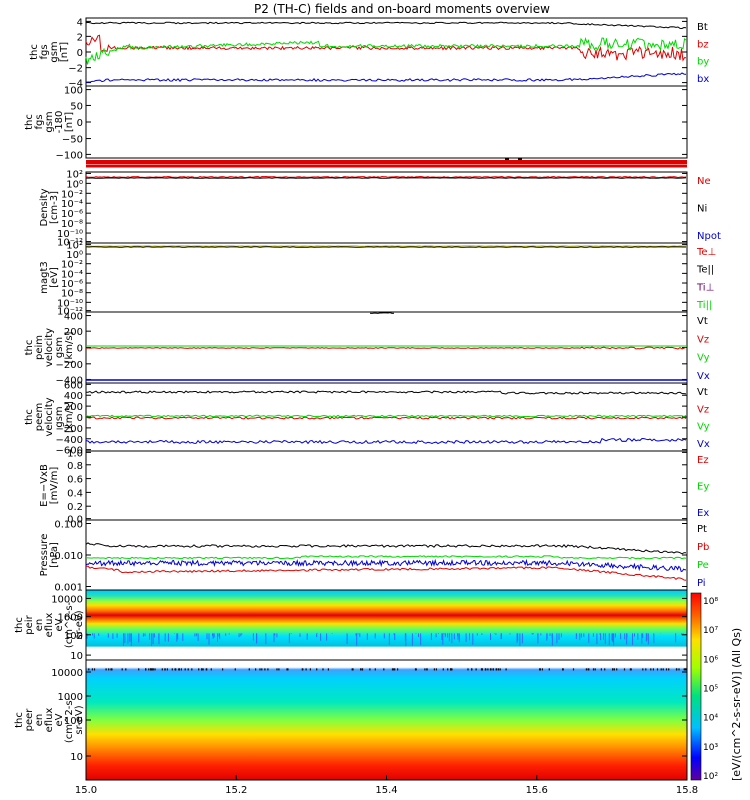 Image resolution: width=750 pixels, height=800 pixels. What do you see at coordinates (59, 719) in the screenshot?
I see `y-axis-label: eV` at bounding box center [59, 719].